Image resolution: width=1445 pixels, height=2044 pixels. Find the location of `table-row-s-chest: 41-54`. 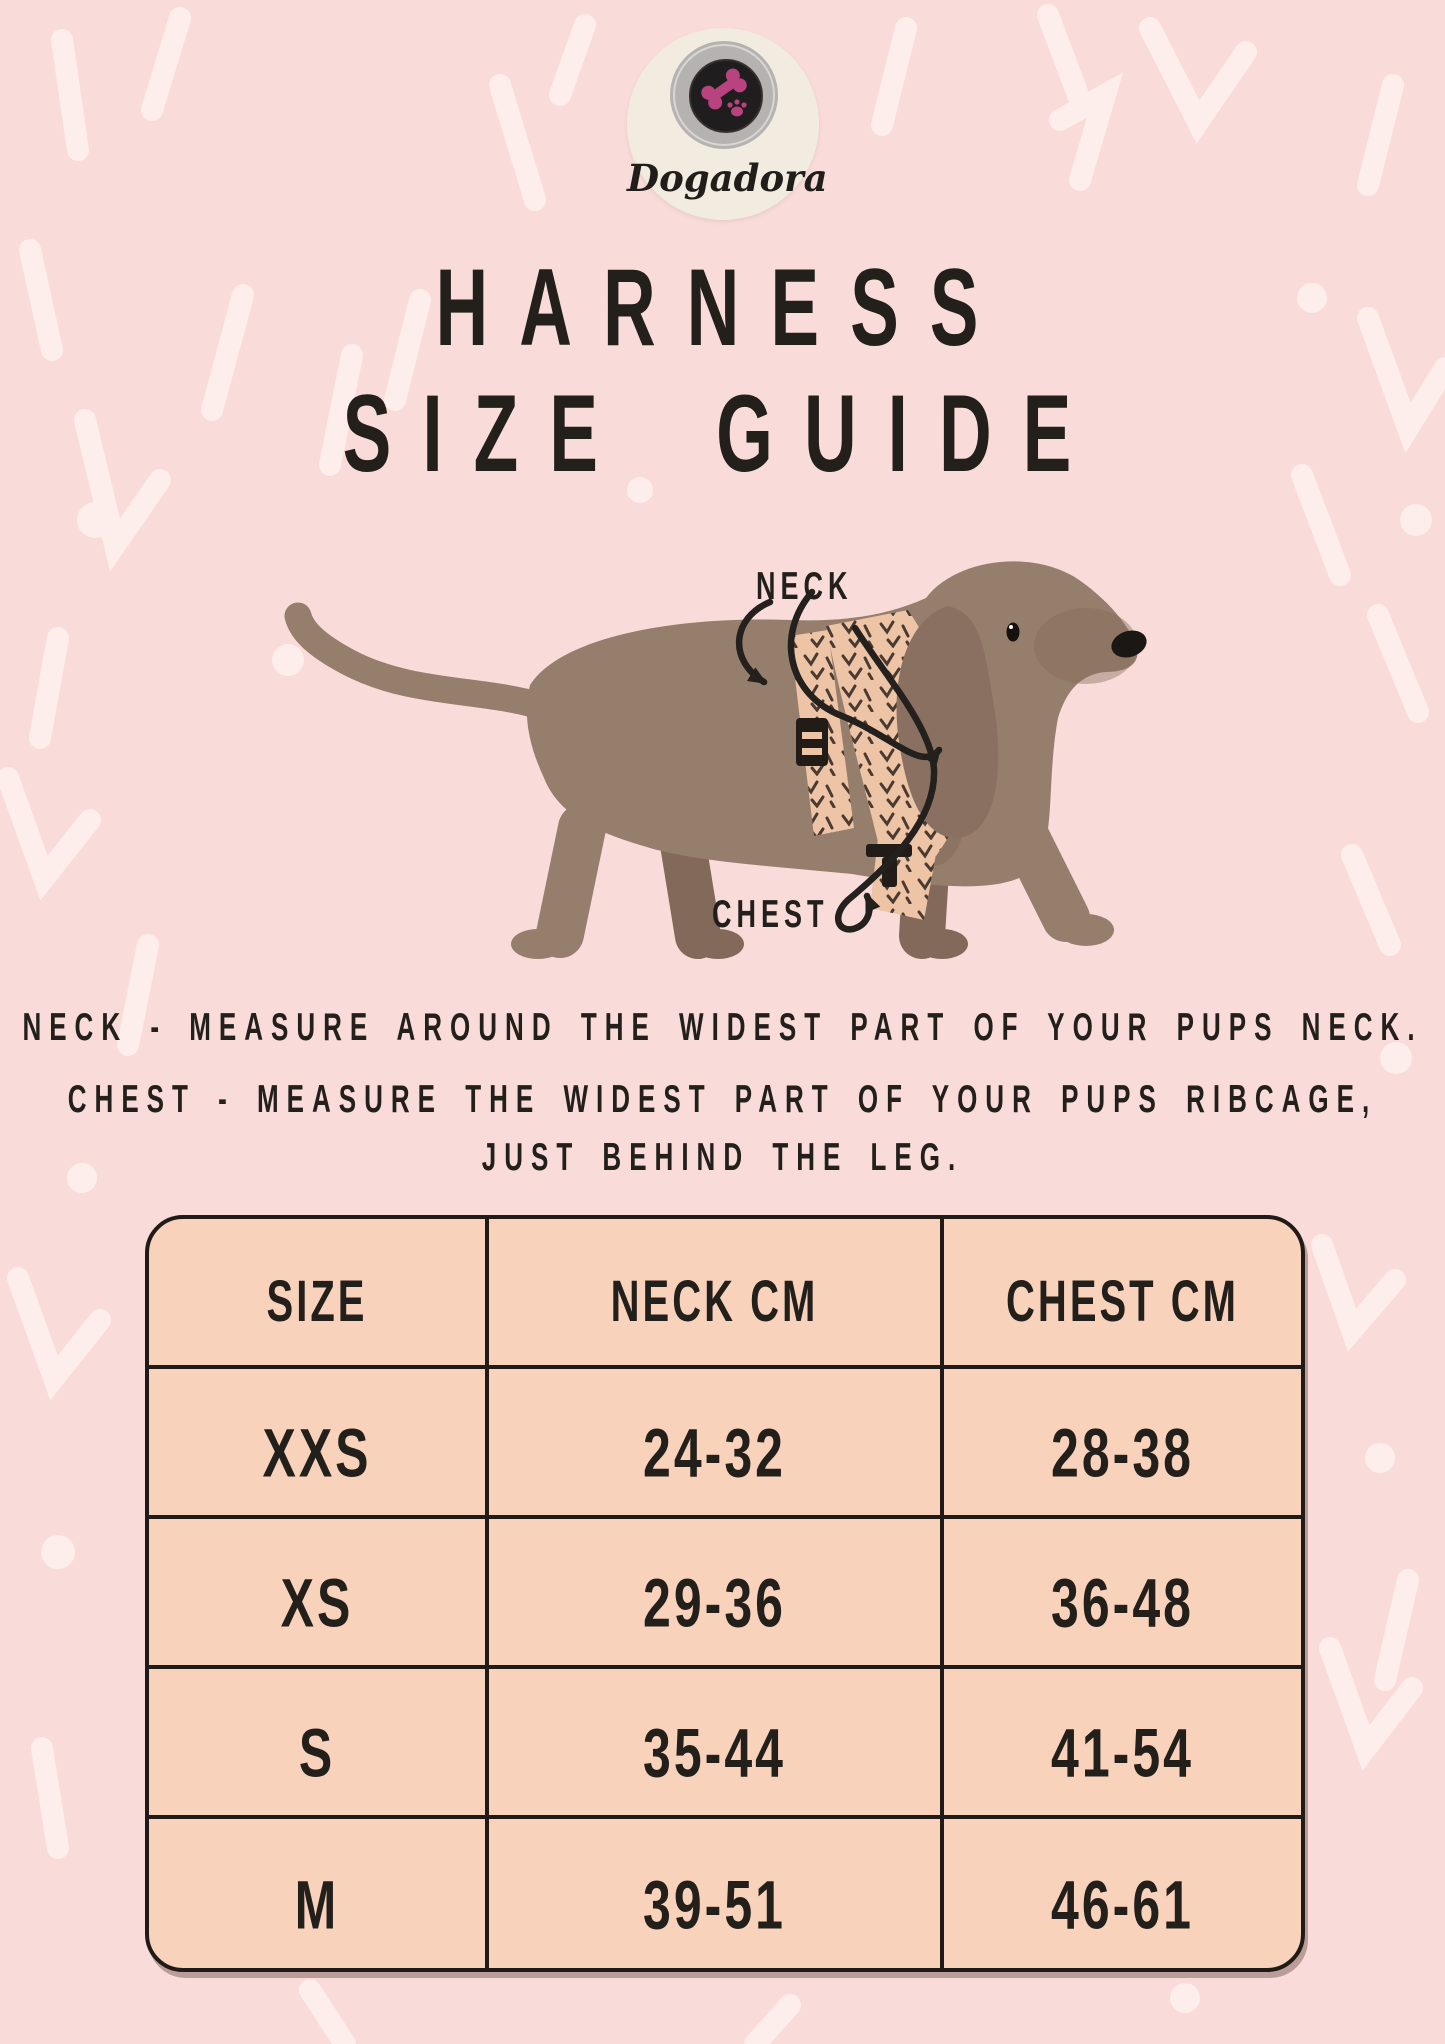

table-row-s-chest: 41-54 is located at coordinates (1122, 1744).